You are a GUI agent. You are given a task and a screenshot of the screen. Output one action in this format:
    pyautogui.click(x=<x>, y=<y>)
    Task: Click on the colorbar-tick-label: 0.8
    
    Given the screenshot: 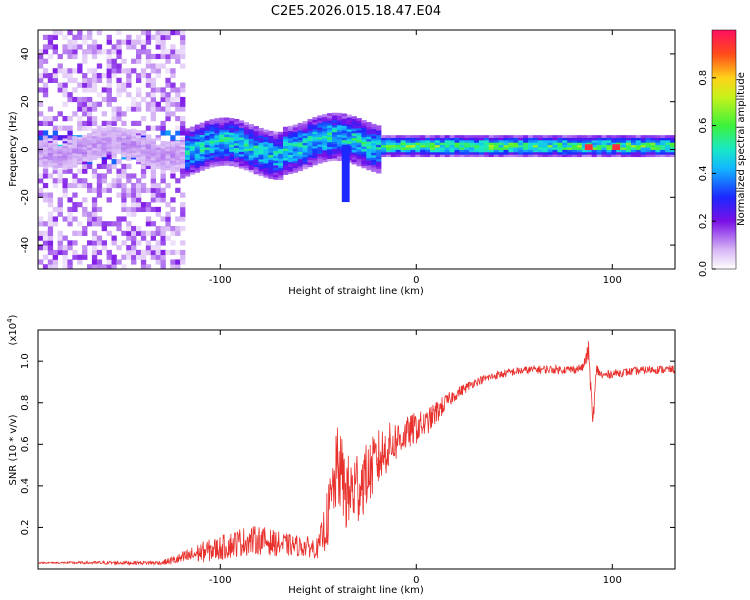 What is the action you would take?
    pyautogui.click(x=703, y=78)
    